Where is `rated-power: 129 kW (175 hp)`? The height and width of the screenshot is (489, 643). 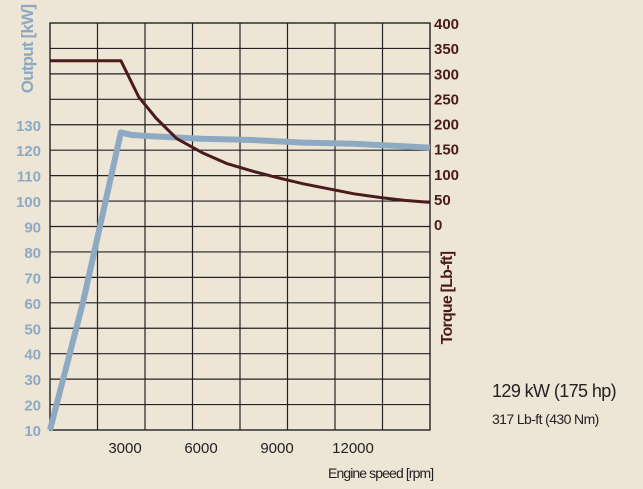 rated-power: 129 kW (175 hp) is located at coordinates (554, 391).